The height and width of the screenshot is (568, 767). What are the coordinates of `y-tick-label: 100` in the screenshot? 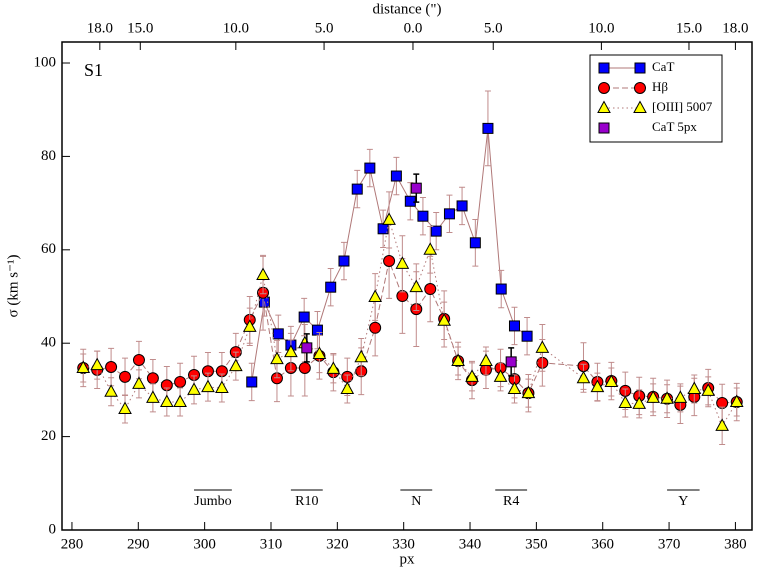 It's located at (45, 62).